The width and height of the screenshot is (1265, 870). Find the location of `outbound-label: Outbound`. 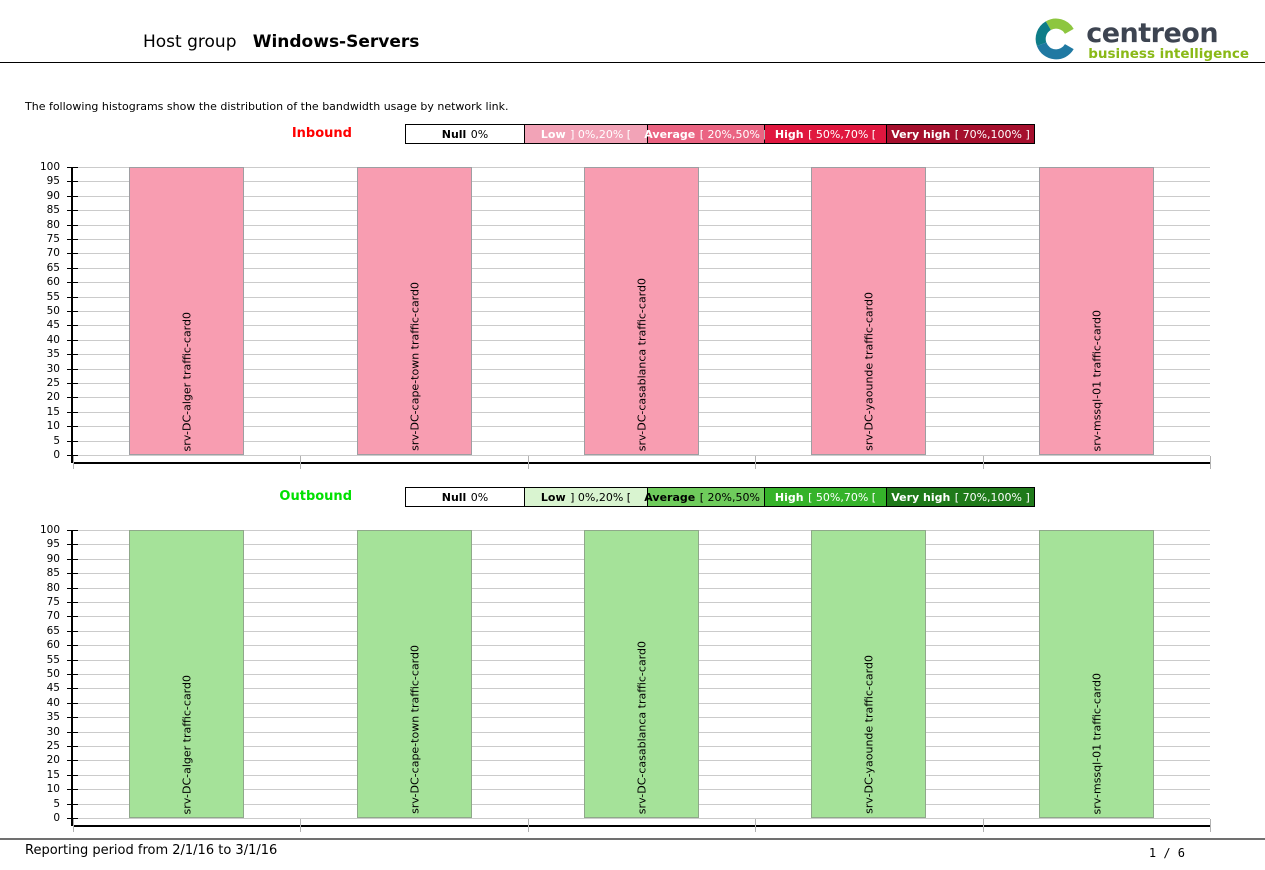

outbound-label: Outbound is located at coordinates (315, 496).